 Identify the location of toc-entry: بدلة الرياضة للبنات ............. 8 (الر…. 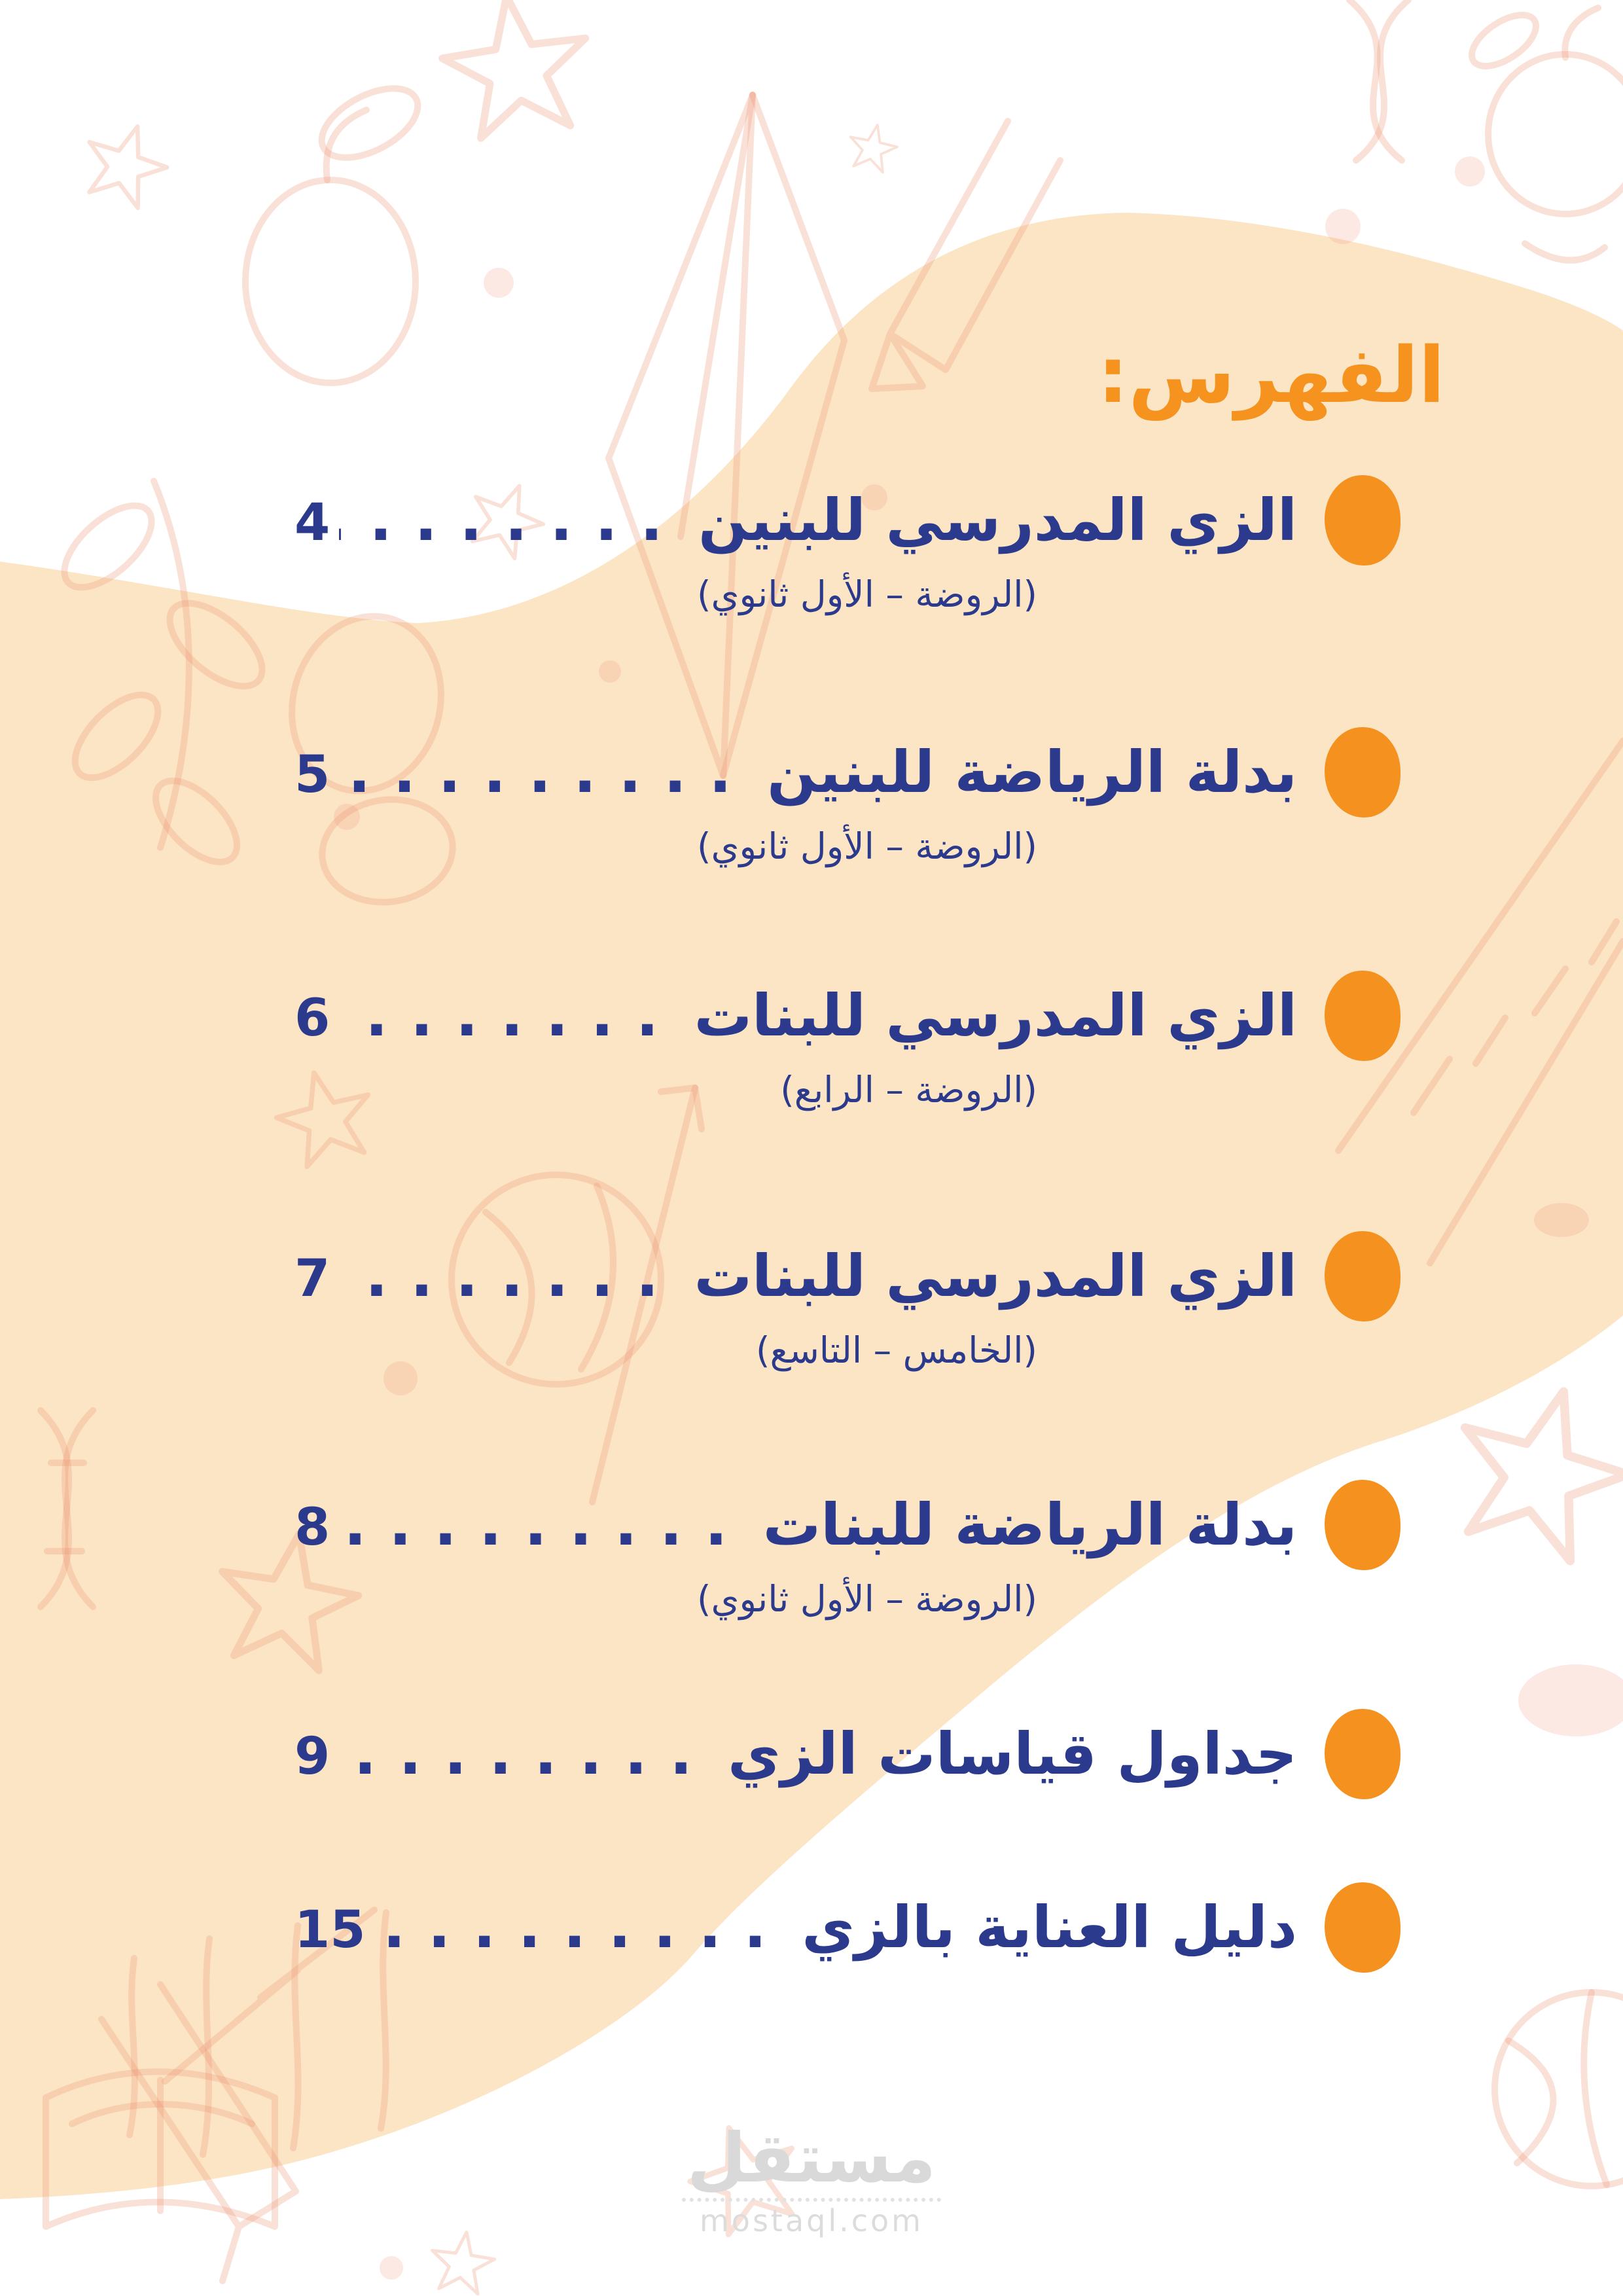
(847, 1548).